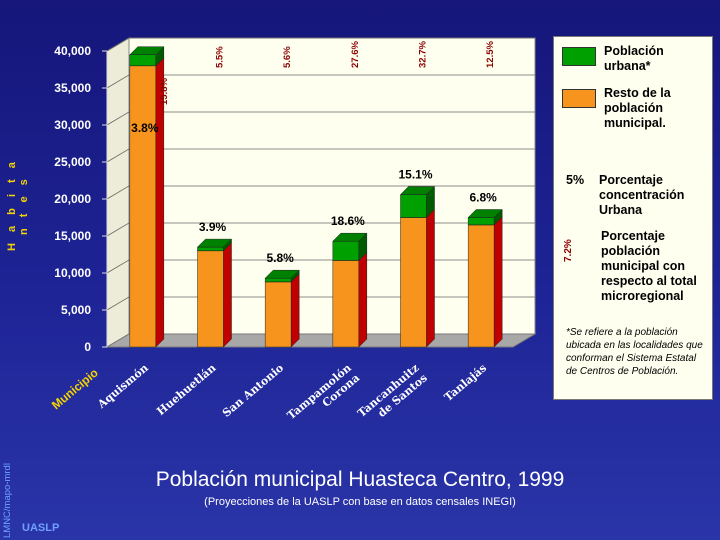 The image size is (720, 540). What do you see at coordinates (87, 347) in the screenshot?
I see `y-tick-label: 0` at bounding box center [87, 347].